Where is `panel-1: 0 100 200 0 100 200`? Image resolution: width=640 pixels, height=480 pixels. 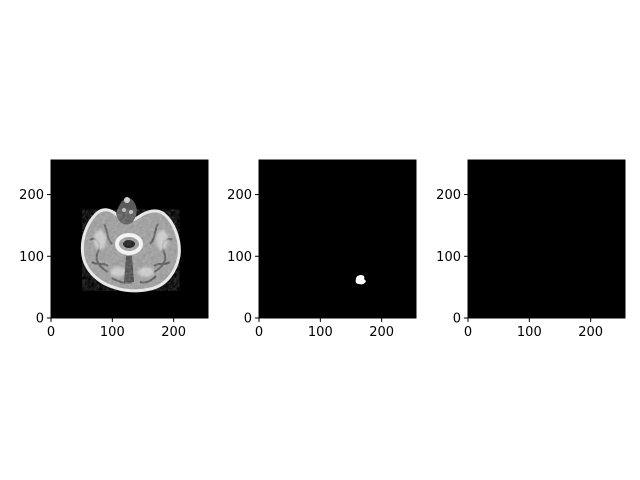
panel-1: 0 100 200 0 100 200 is located at coordinates (114, 249).